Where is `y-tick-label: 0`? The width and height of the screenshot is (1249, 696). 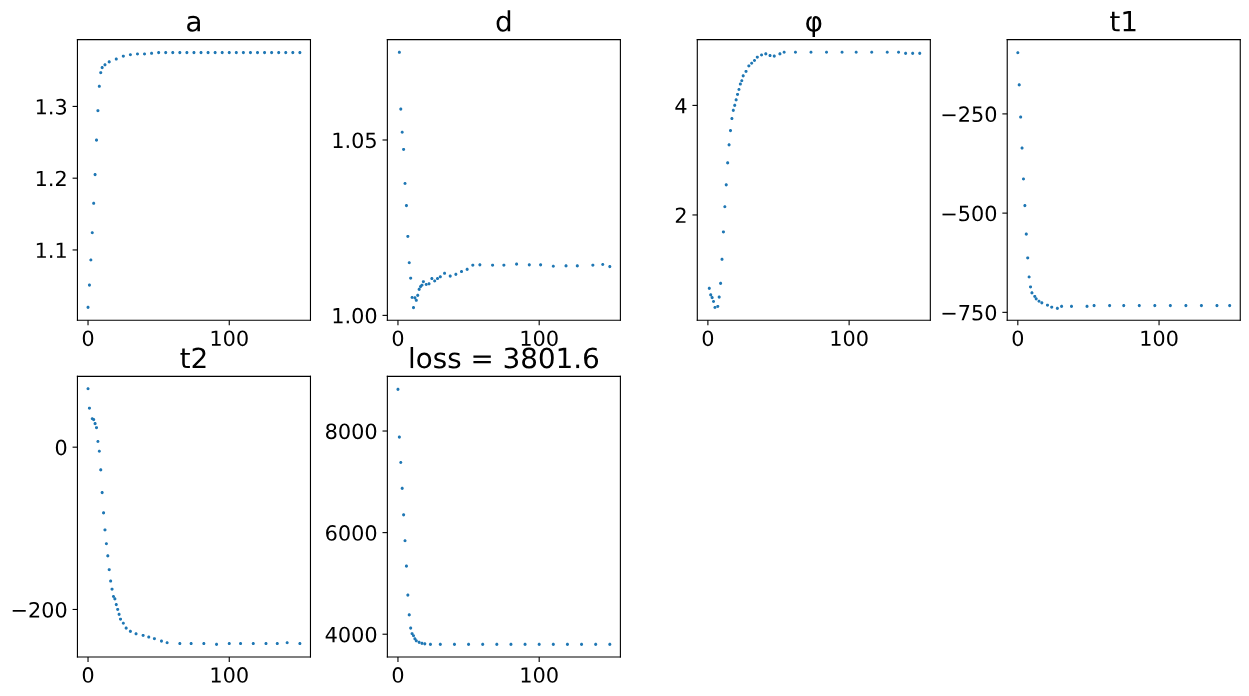
y-tick-label: 0 is located at coordinates (61, 447).